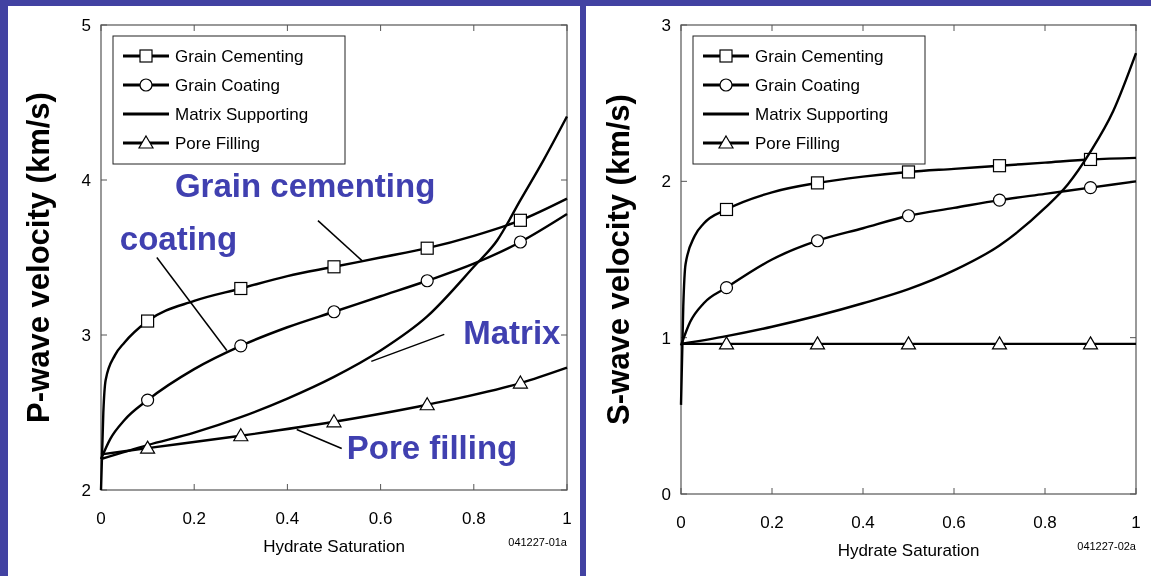 This screenshot has height=576, width=1151. I want to click on y-tick-label: 4, so click(86, 180).